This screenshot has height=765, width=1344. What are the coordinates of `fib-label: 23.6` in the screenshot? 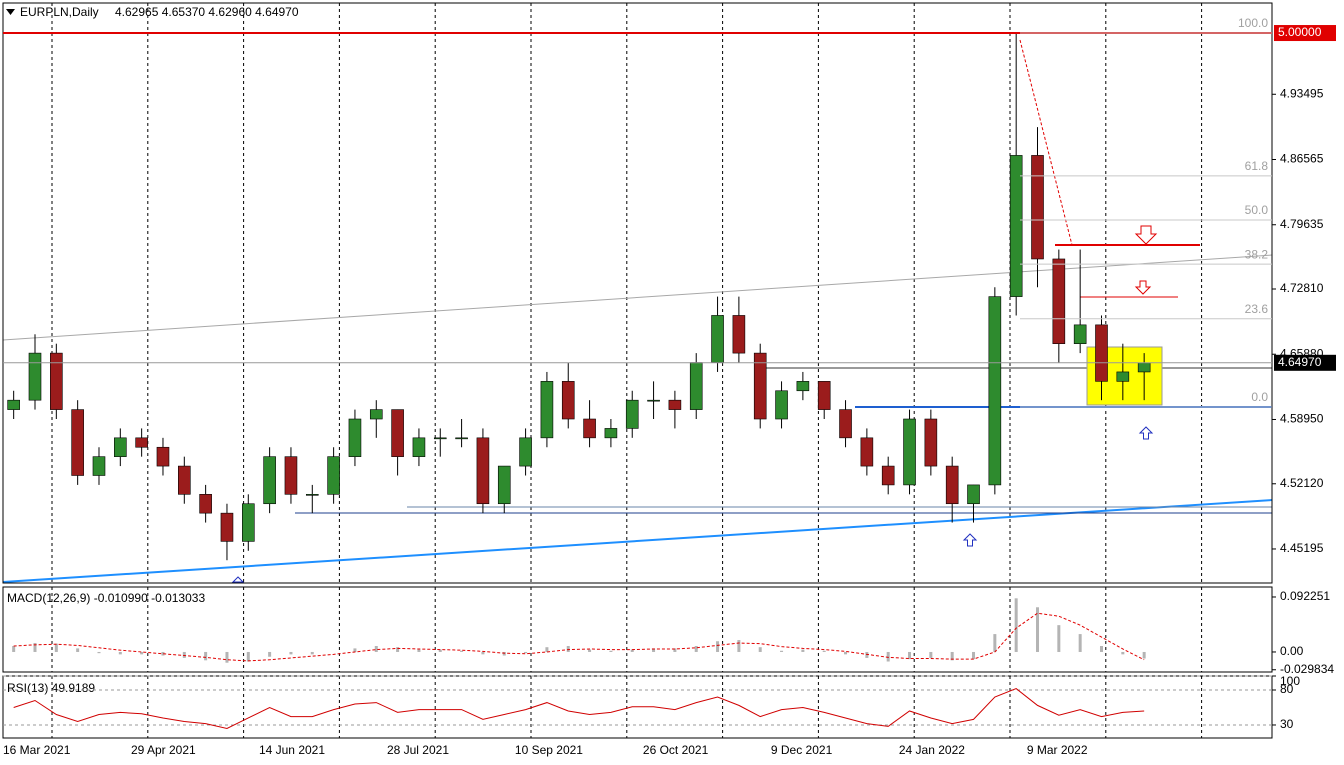 It's located at (1257, 309).